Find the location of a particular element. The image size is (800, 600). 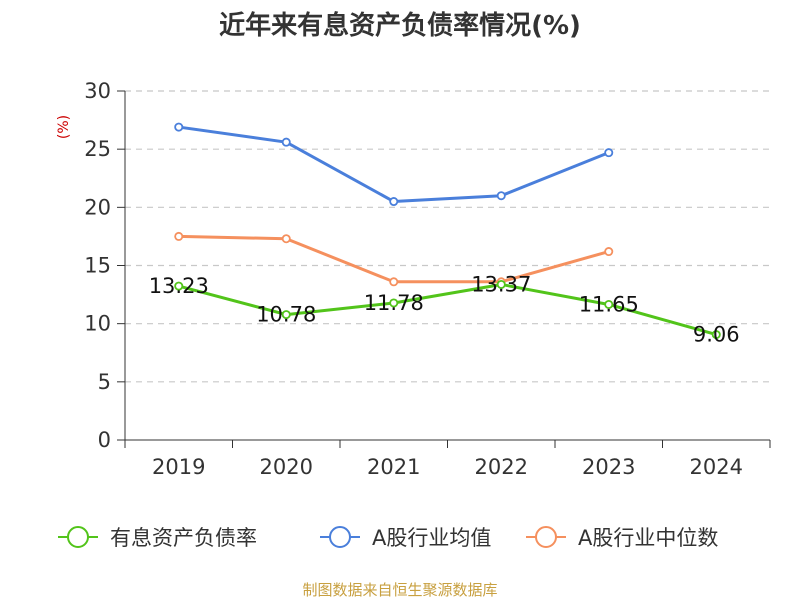

x-tick-label: 2022 is located at coordinates (501, 467).